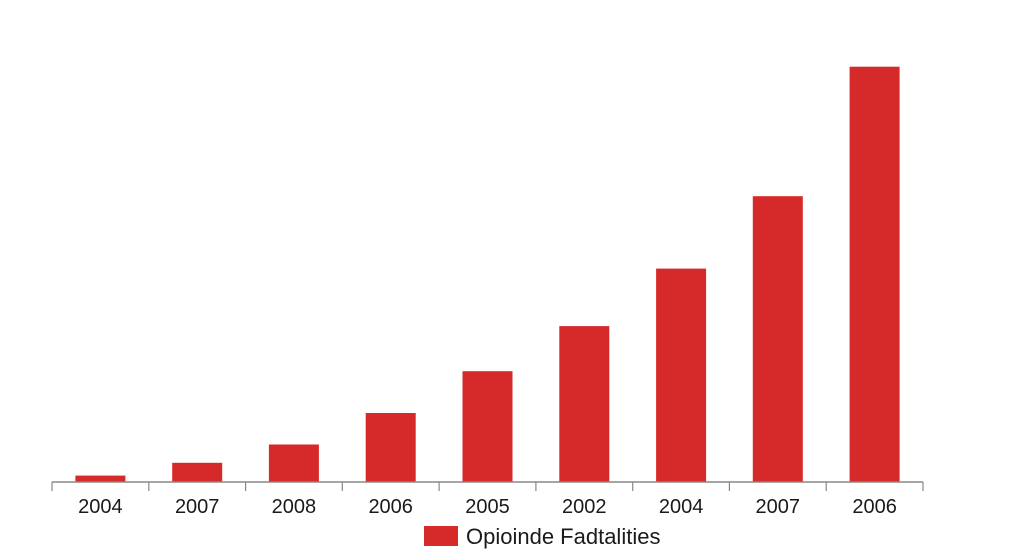  What do you see at coordinates (563, 536) in the screenshot?
I see `legend-label: Opioinde Fadtalities` at bounding box center [563, 536].